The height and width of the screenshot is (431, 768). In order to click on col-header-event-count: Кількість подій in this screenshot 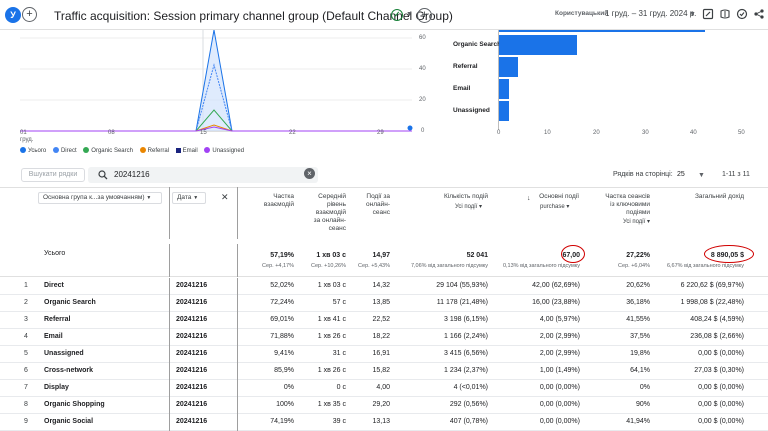, I will do `click(466, 196)`.